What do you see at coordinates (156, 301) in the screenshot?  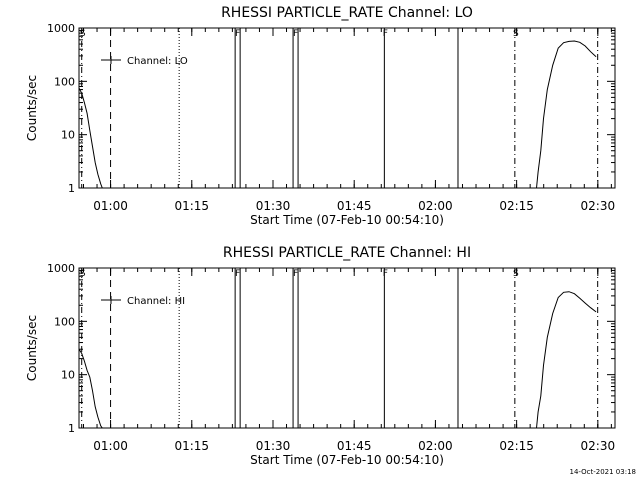 I see `legend-label: Channel: HI` at bounding box center [156, 301].